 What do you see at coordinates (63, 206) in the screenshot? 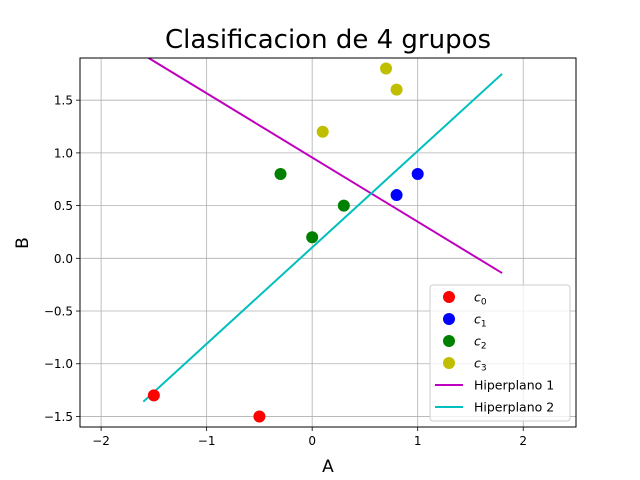
I see `y-tick-label: 0.5` at bounding box center [63, 206].